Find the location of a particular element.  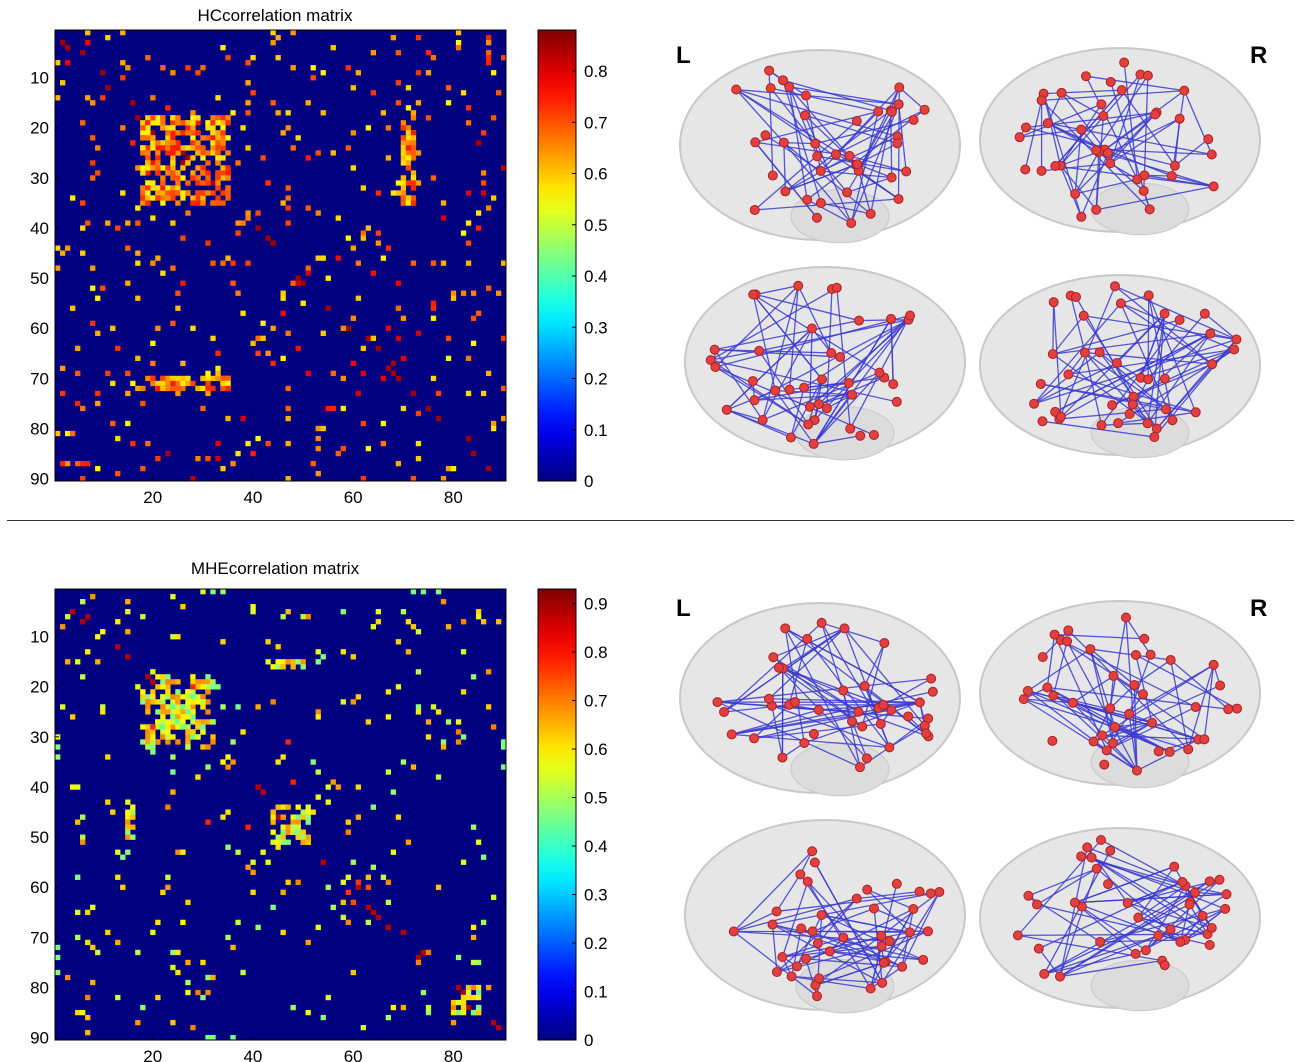

y-tick-label: 60 is located at coordinates (39, 887).